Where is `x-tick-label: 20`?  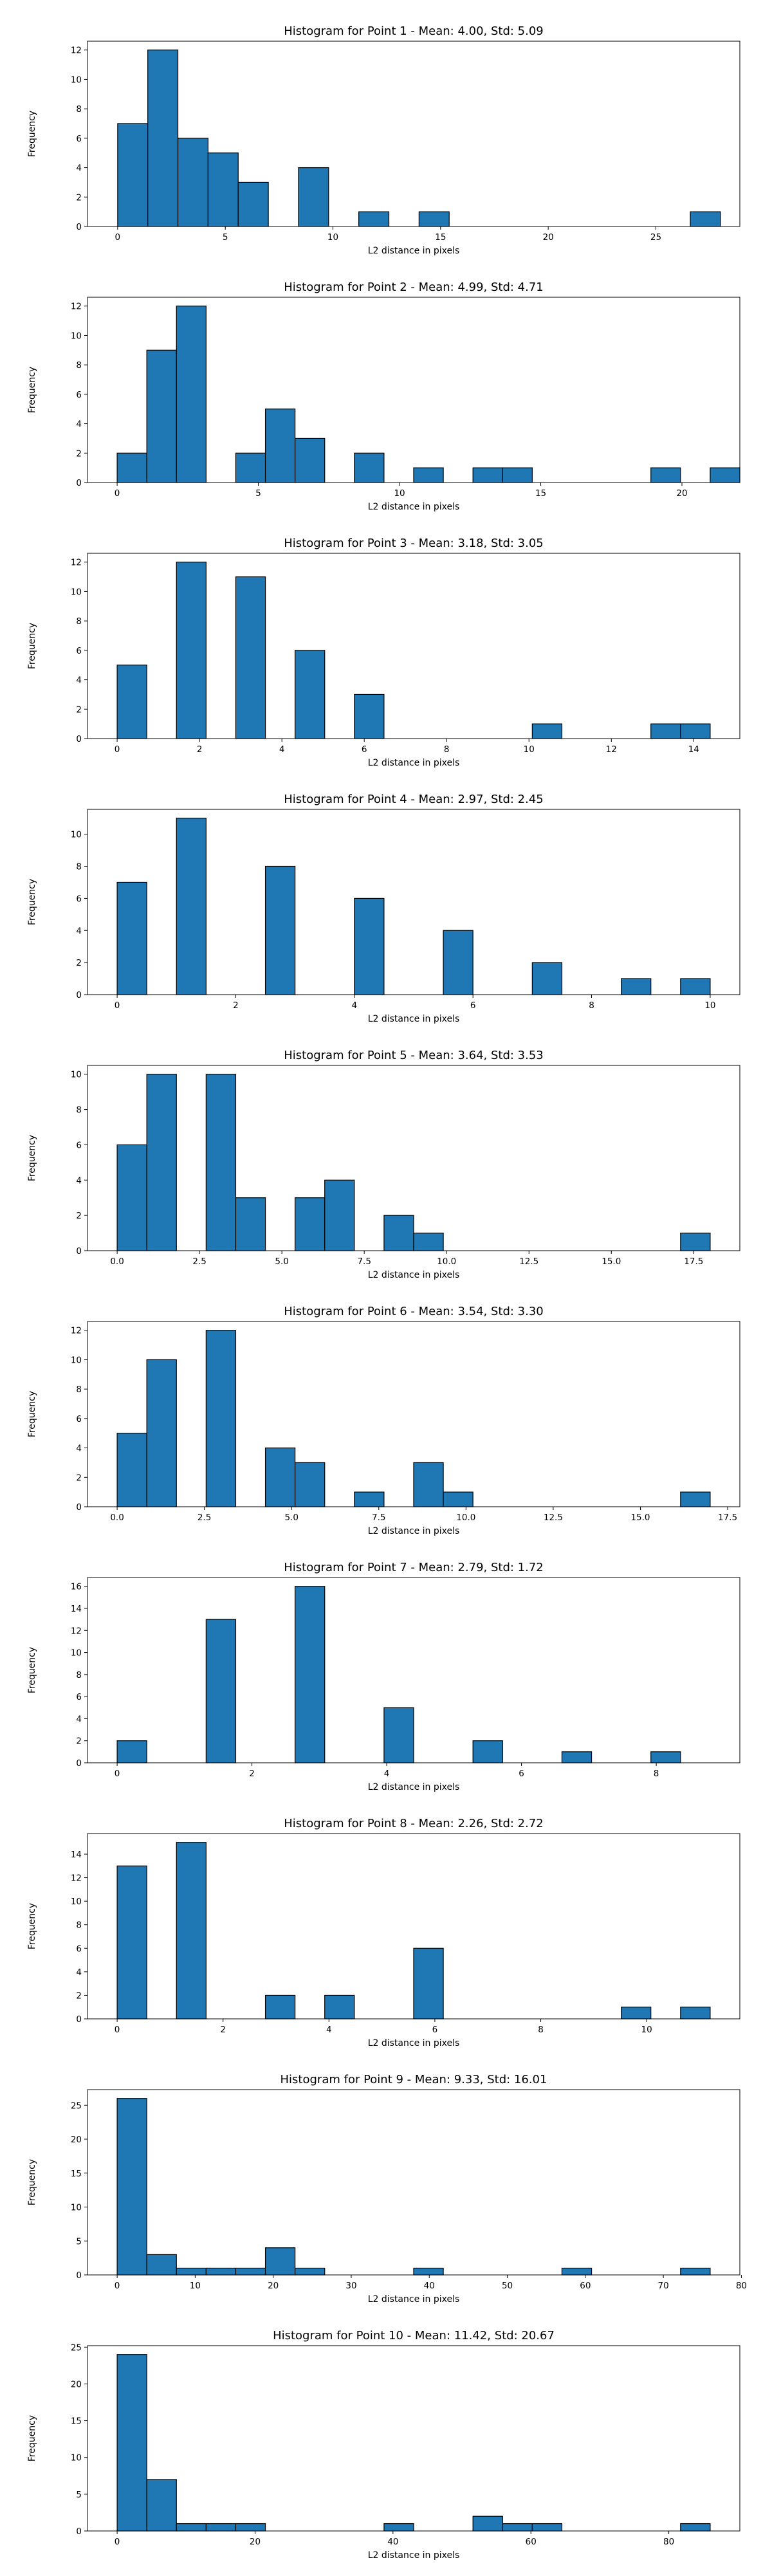 x-tick-label: 20 is located at coordinates (273, 2286).